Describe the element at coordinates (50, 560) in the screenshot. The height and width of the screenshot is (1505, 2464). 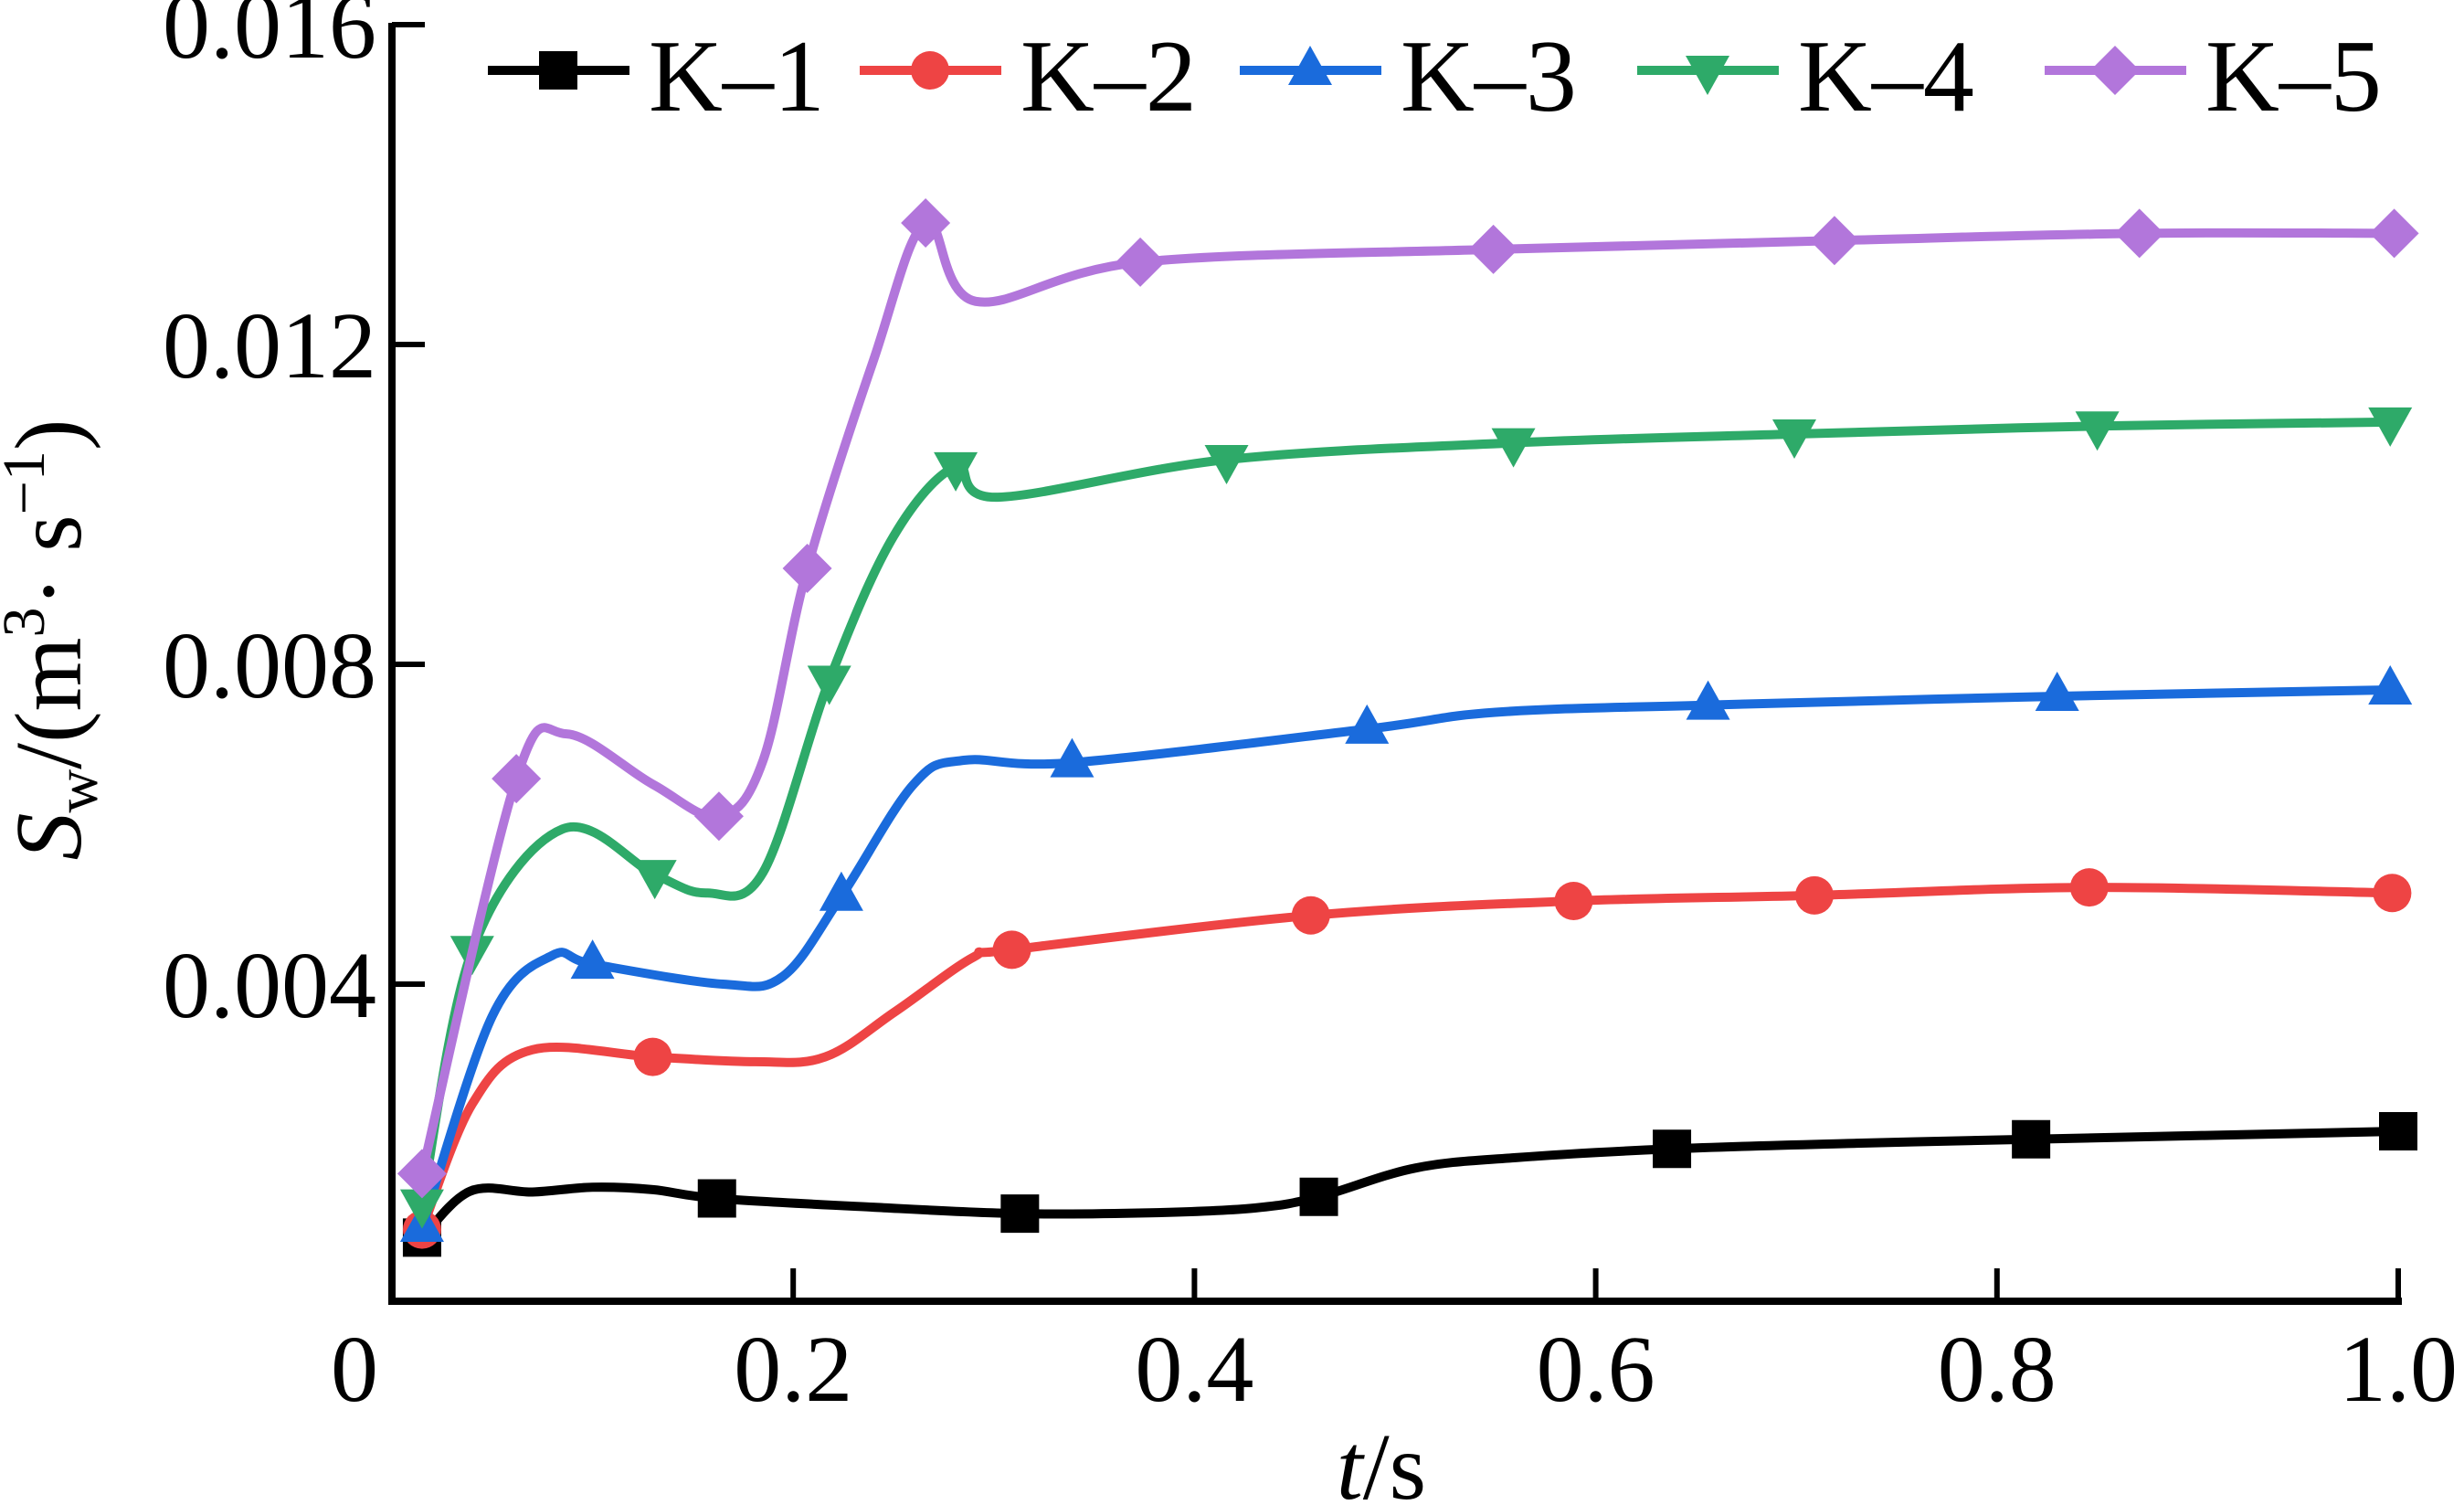
I see `y-axis-title-dot: · s` at that location.